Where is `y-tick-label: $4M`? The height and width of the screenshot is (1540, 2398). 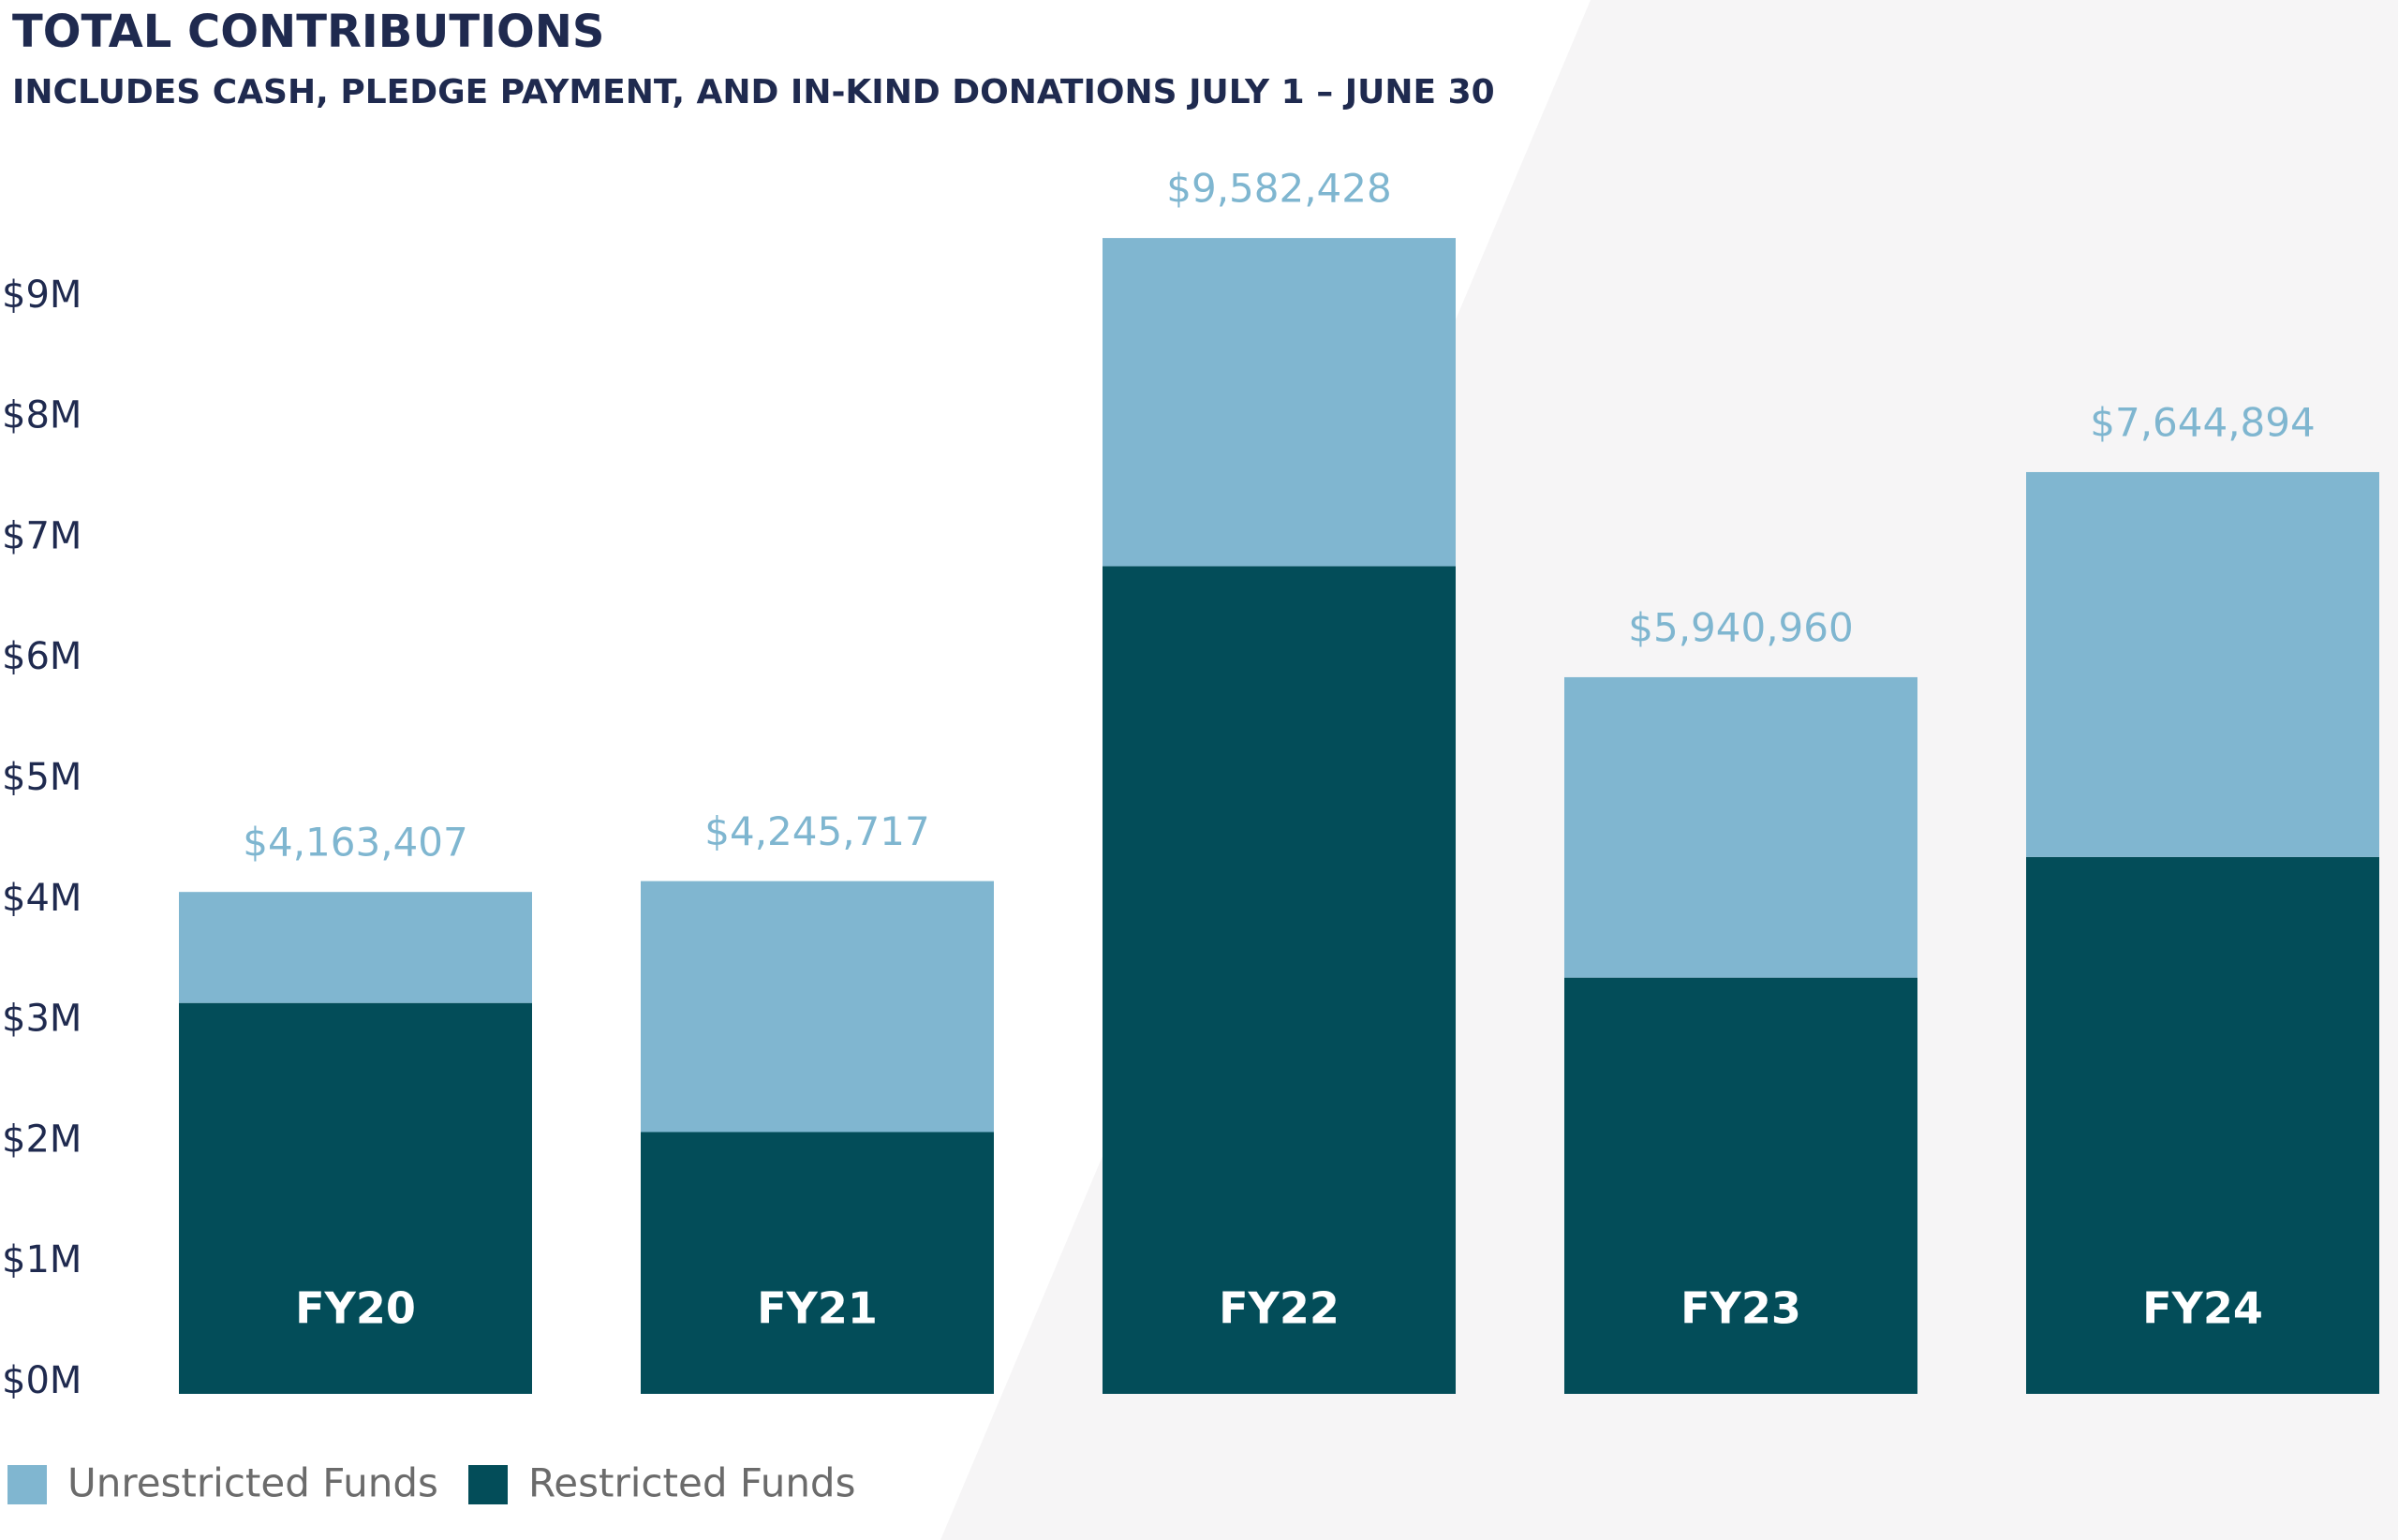 y-tick-label: $4M is located at coordinates (41, 898).